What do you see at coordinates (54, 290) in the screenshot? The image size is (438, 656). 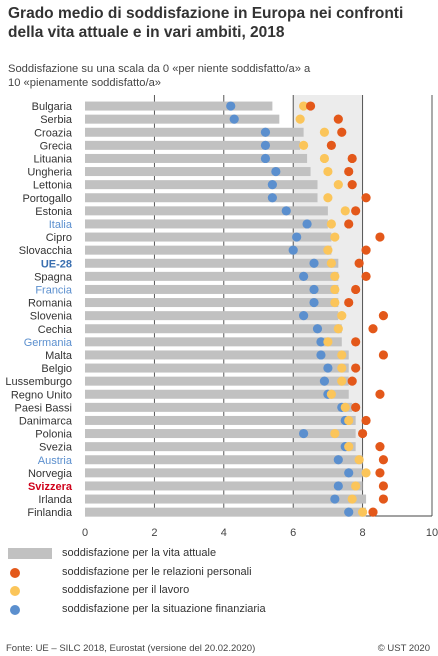 I see `category-label-14: Francia` at bounding box center [54, 290].